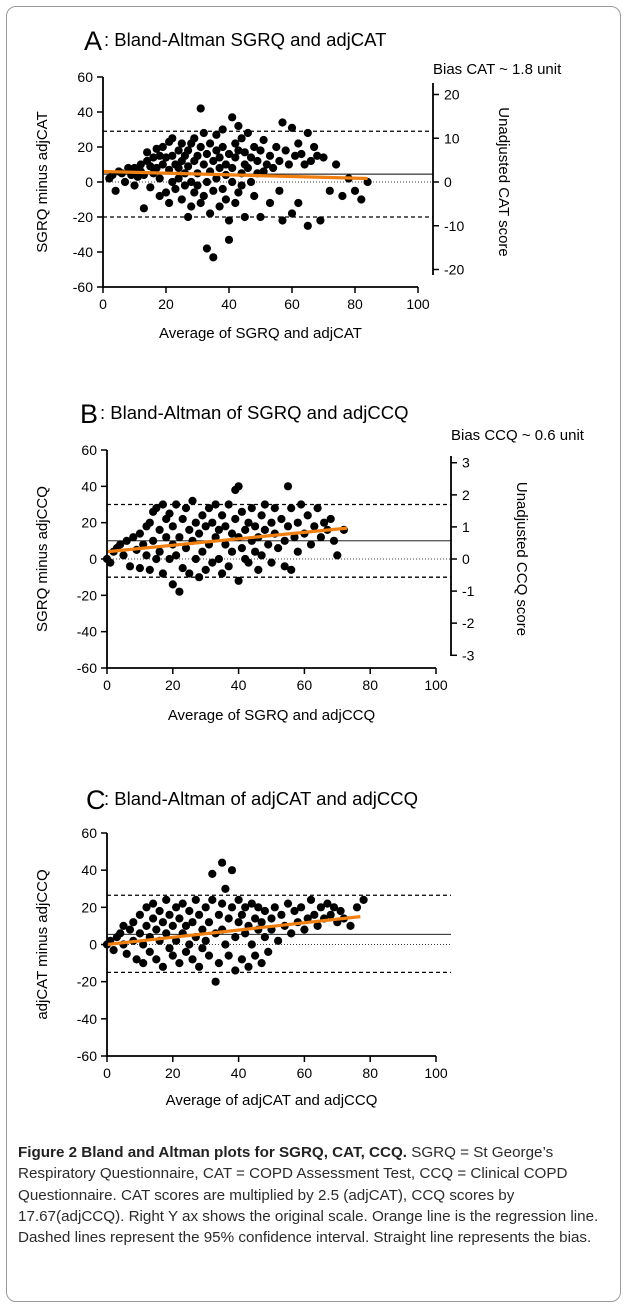  I want to click on bias-annotation: Bias CAT ~ 1.8 unit, so click(497, 69).